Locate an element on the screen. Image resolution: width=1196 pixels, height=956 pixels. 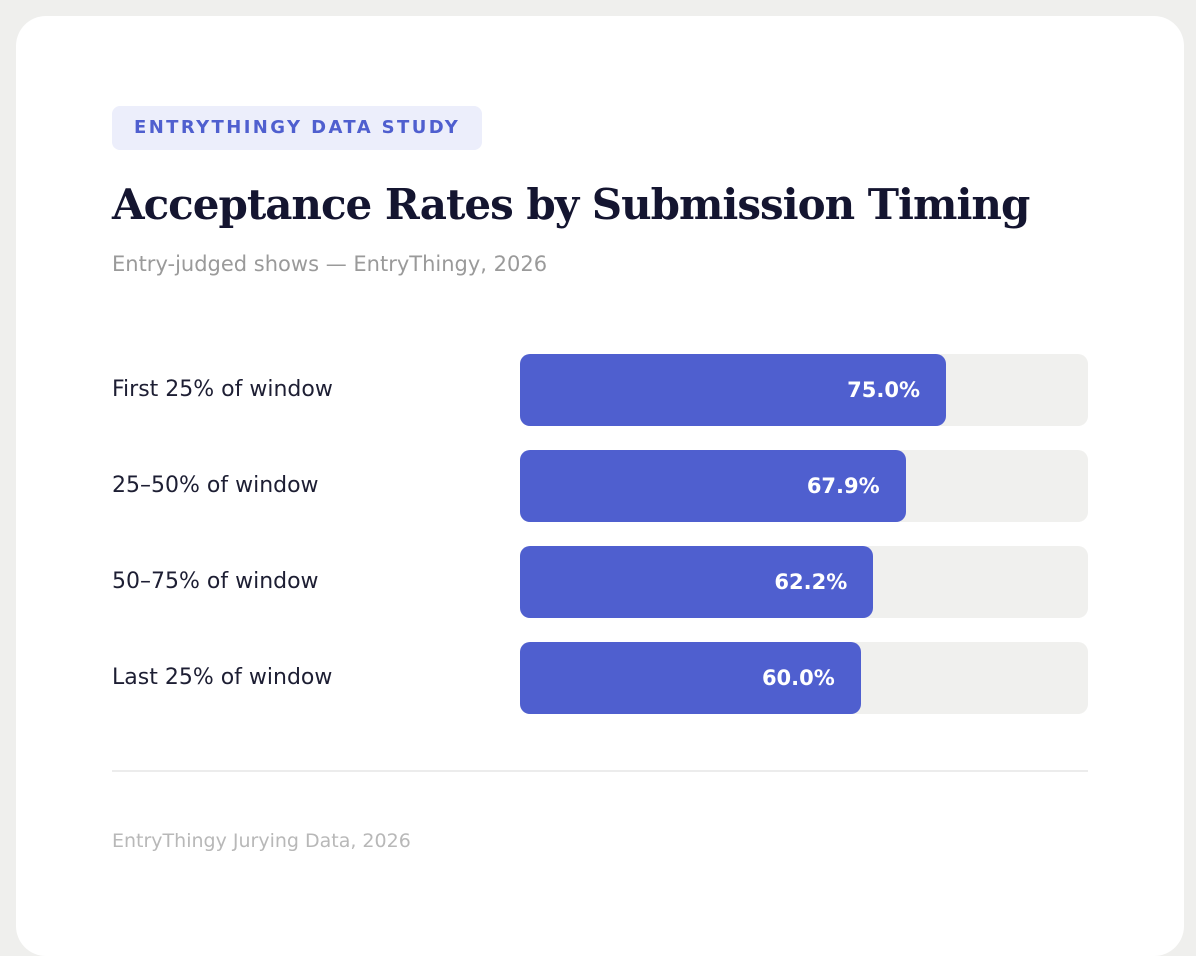
category-label: 25–50% of window is located at coordinates (215, 485).